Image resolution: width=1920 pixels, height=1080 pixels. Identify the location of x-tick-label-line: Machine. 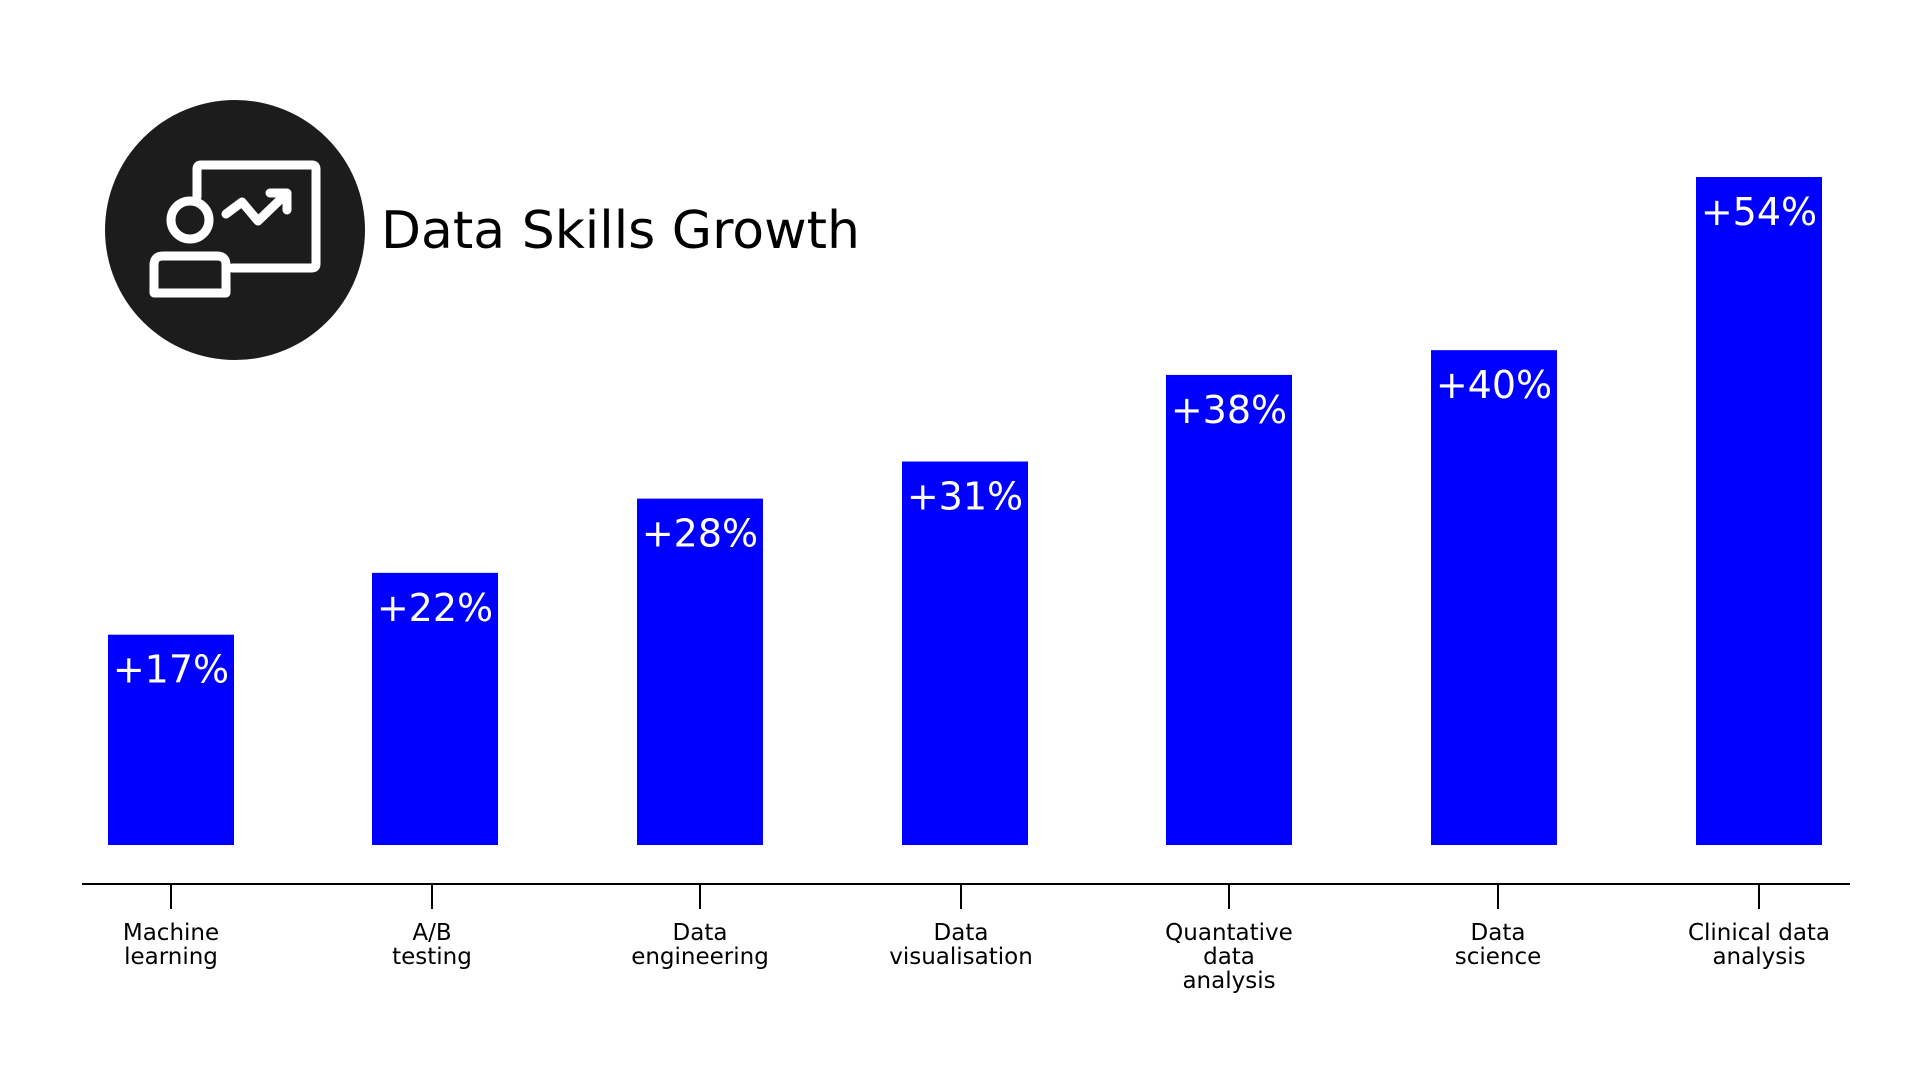
(171, 933).